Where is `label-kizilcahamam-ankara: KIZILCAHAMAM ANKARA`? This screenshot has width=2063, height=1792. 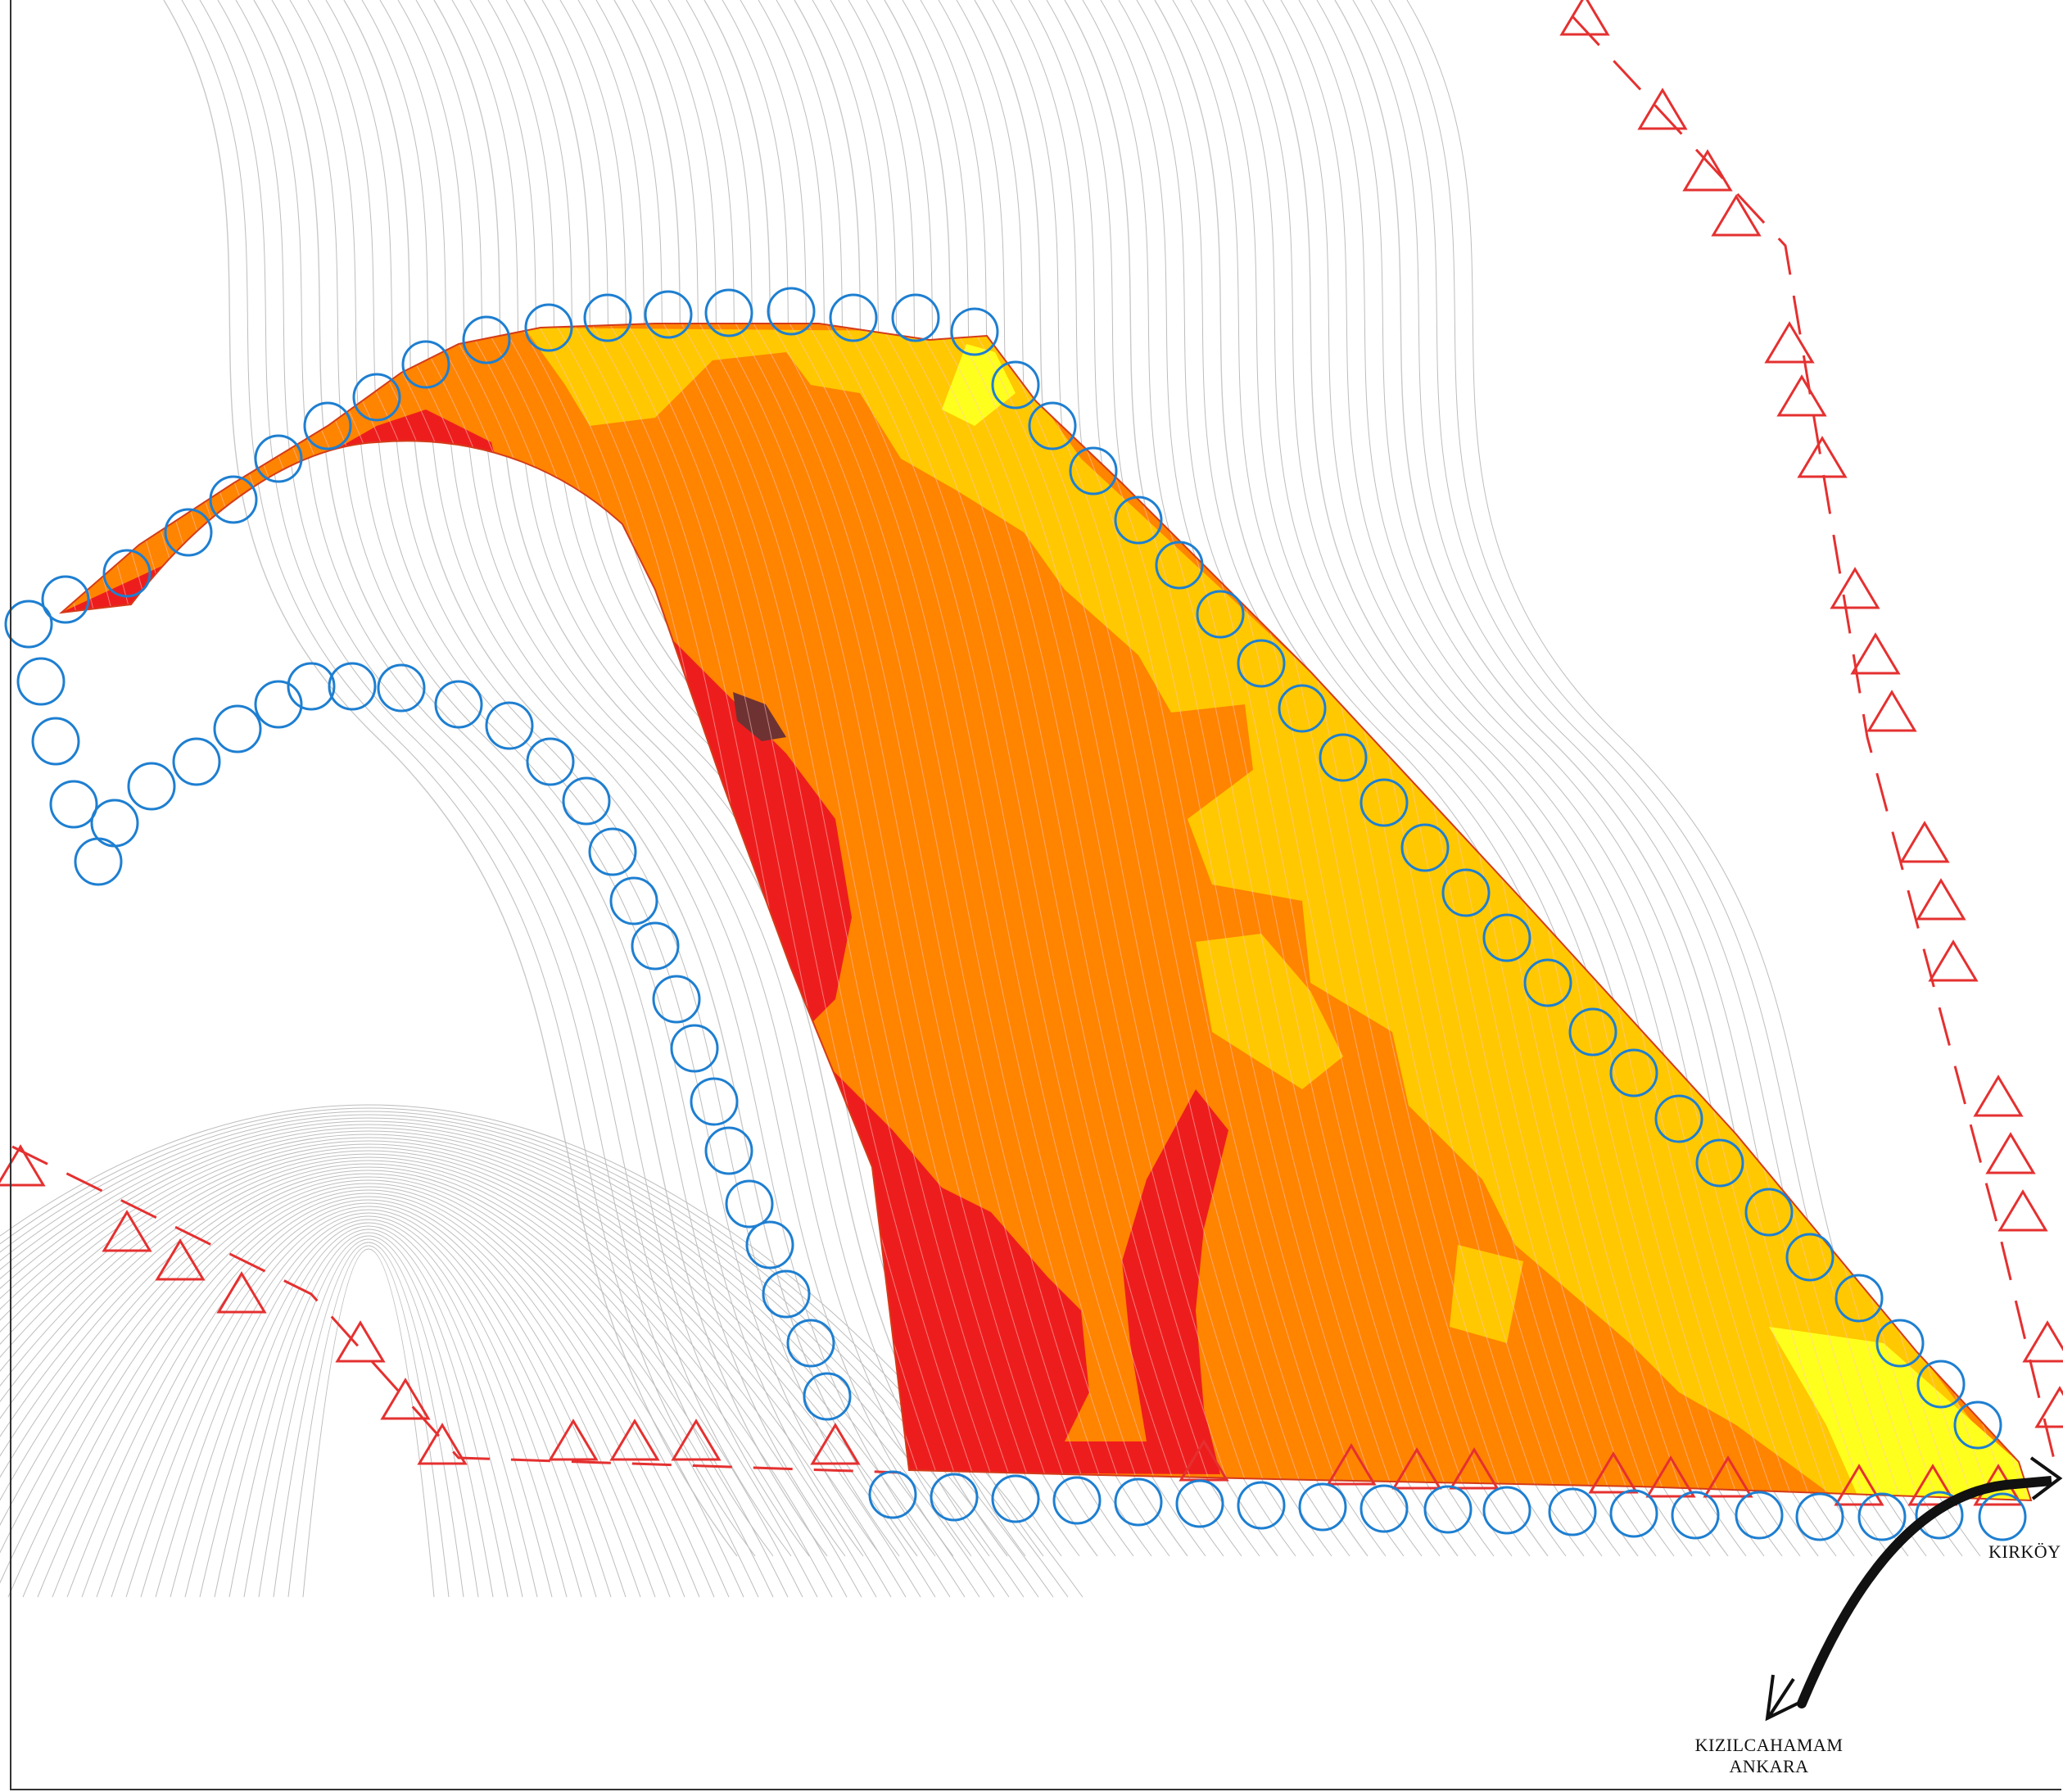
label-kizilcahamam-ankara: KIZILCAHAMAM ANKARA is located at coordinates (1769, 1756).